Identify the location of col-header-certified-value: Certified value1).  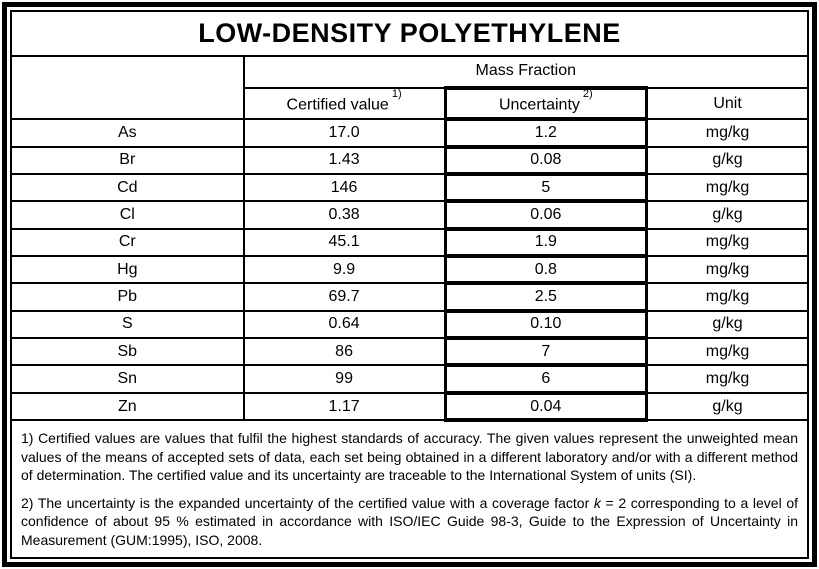
(344, 103).